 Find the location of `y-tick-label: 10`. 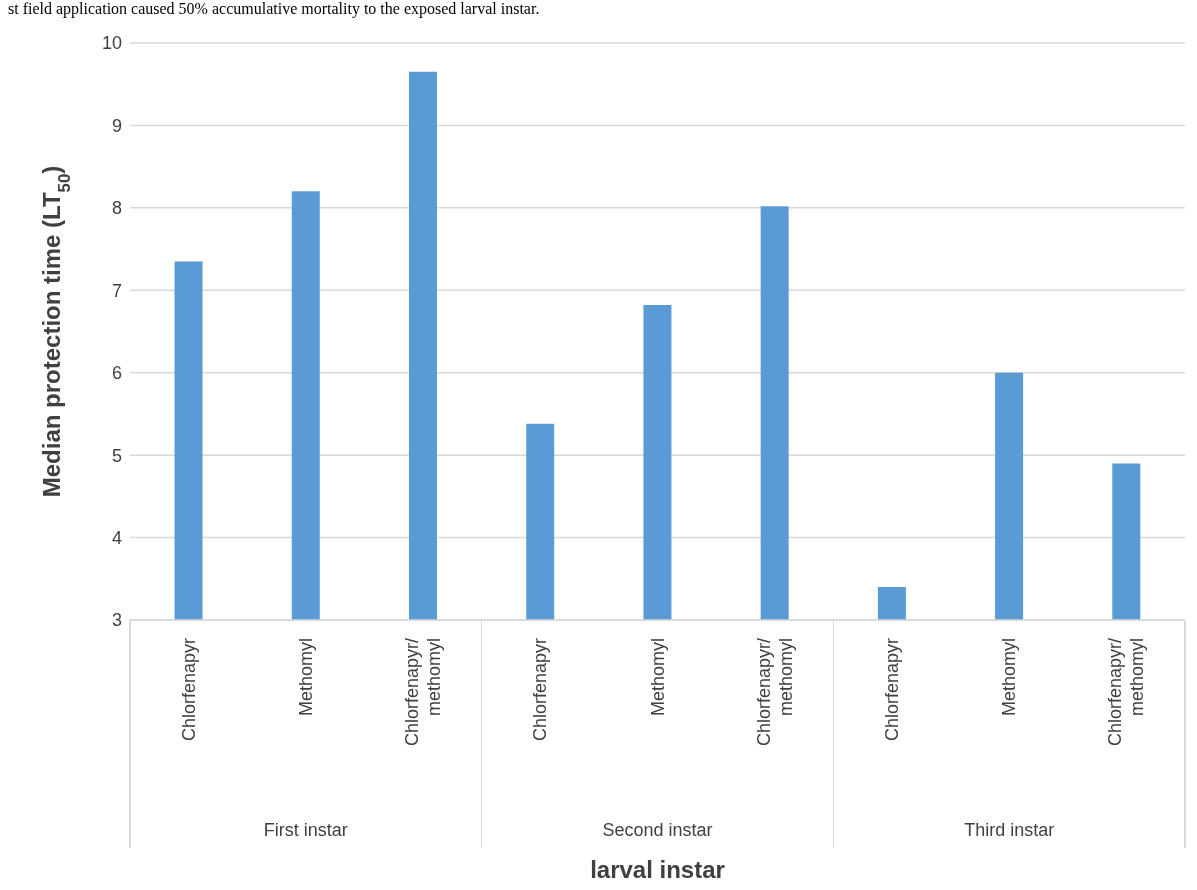

y-tick-label: 10 is located at coordinates (111, 43).